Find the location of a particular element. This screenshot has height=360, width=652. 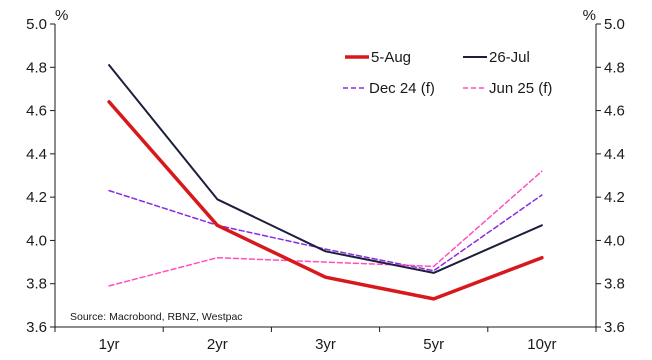

x-tick-label: 3yr is located at coordinates (325, 344).